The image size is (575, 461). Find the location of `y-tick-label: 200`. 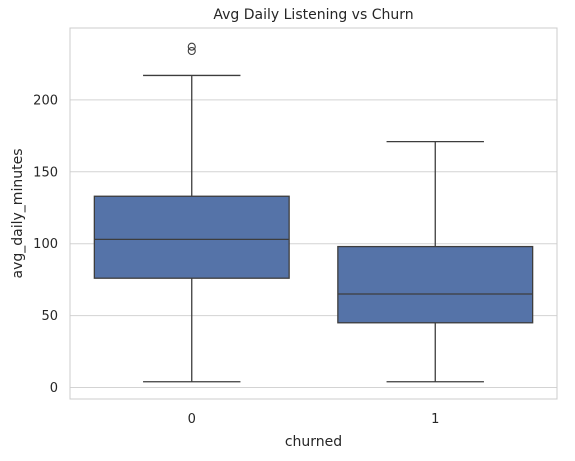

y-tick-label: 200 is located at coordinates (45, 100).